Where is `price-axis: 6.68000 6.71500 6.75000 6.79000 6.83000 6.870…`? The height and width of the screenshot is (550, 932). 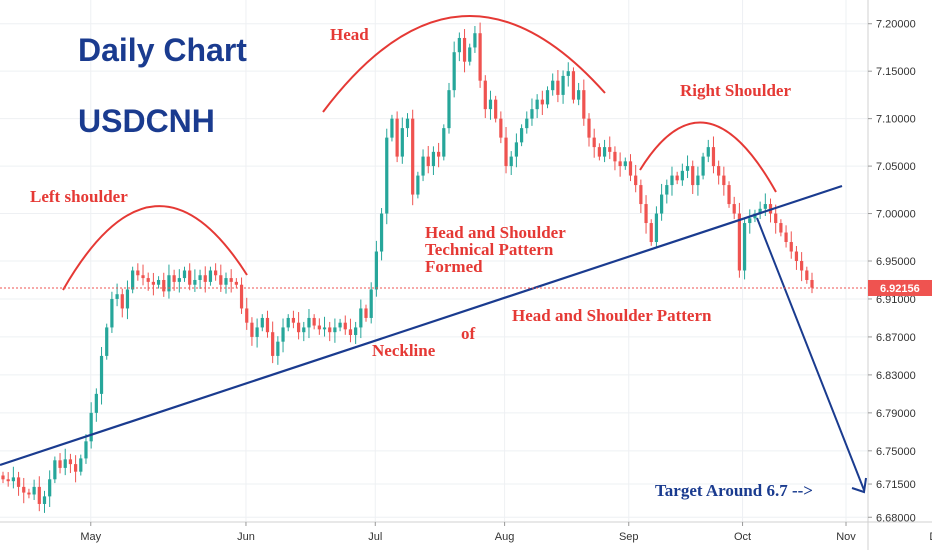
price-axis: 6.68000 6.71500 6.75000 6.79000 6.83000 6.870… is located at coordinates (899, 275).